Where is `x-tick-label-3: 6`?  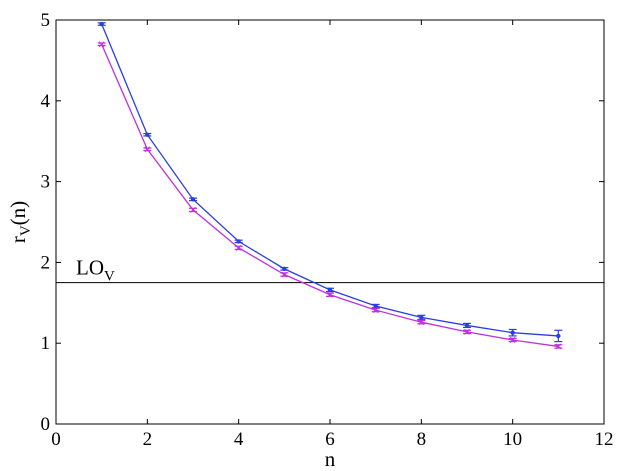
x-tick-label-3: 6 is located at coordinates (330, 439).